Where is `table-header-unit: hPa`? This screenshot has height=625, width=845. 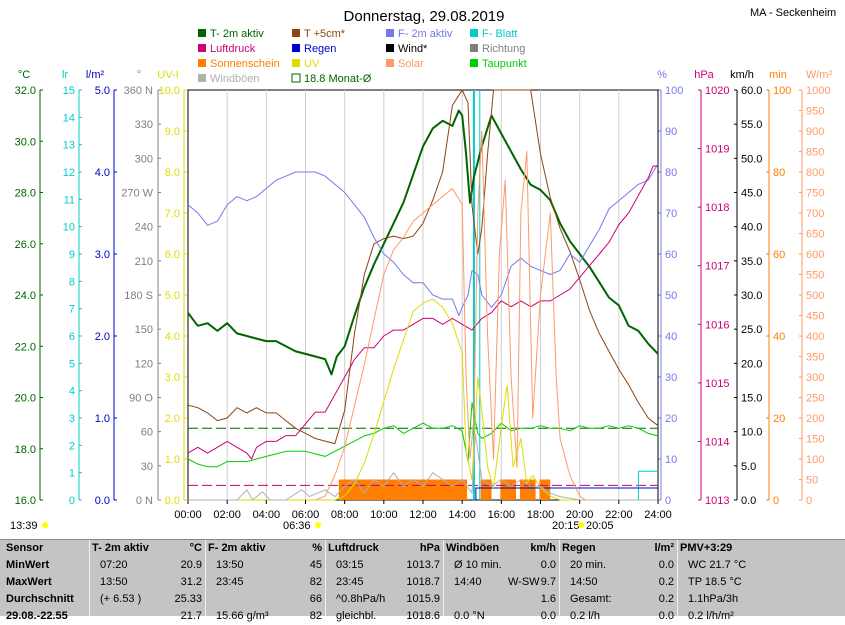
table-header-unit: hPa is located at coordinates (429, 548).